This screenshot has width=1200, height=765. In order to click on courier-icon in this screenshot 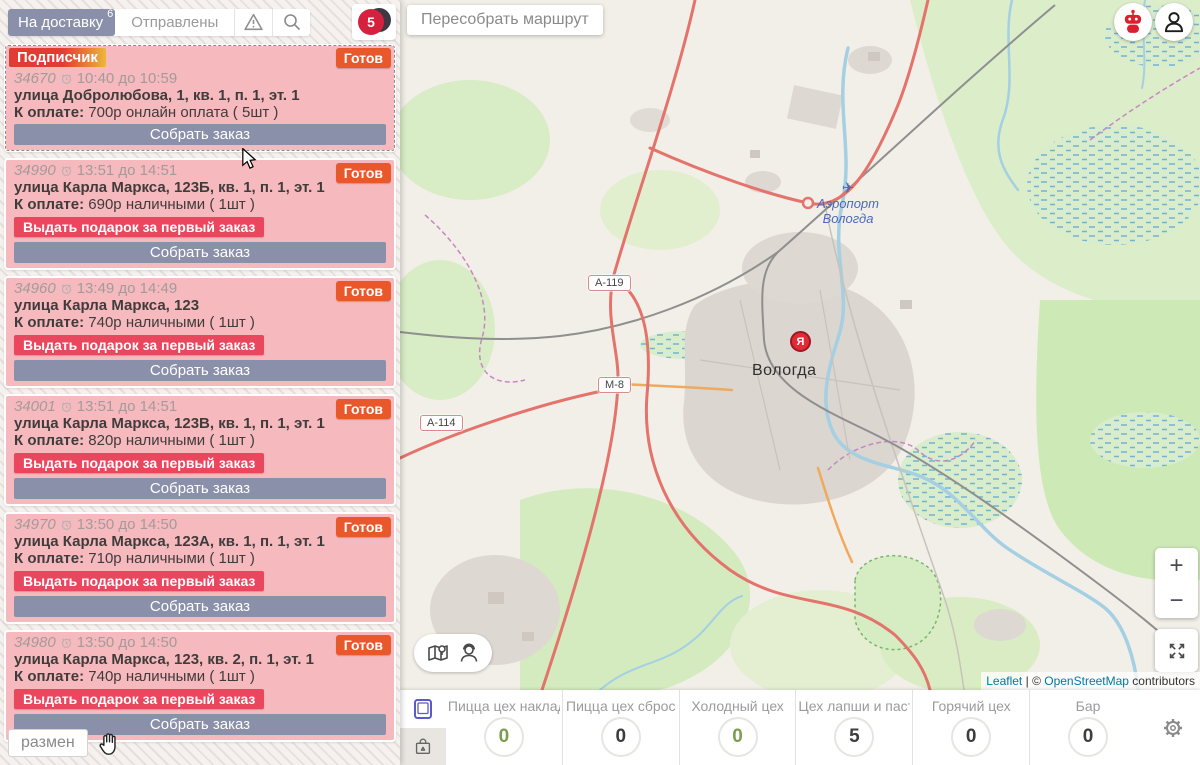, I will do `click(468, 652)`.